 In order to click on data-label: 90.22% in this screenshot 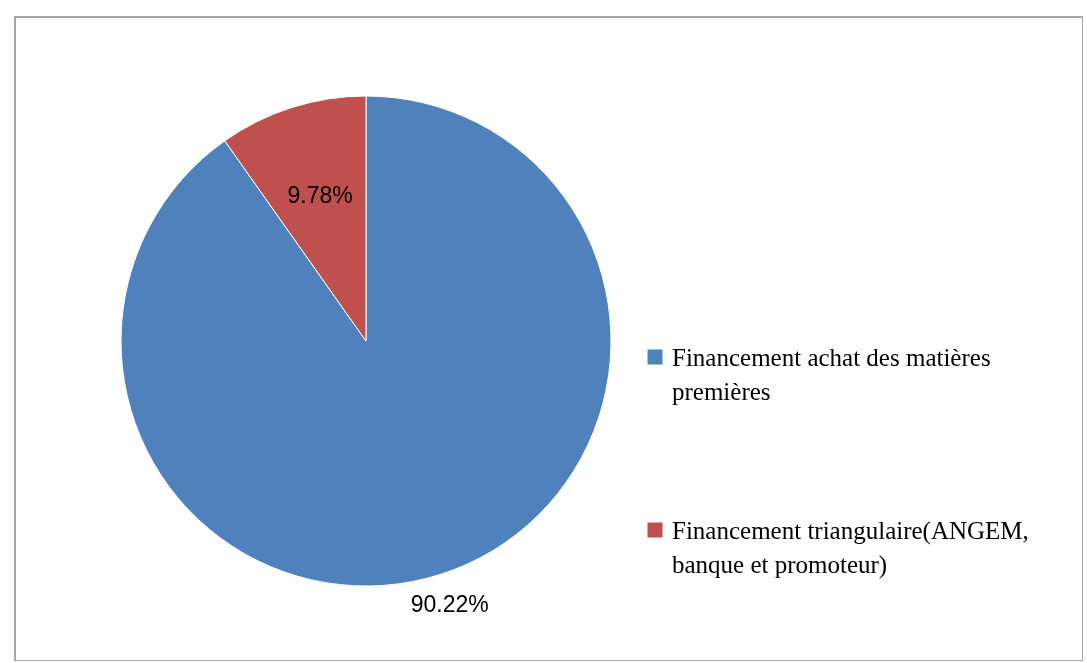, I will do `click(449, 604)`.